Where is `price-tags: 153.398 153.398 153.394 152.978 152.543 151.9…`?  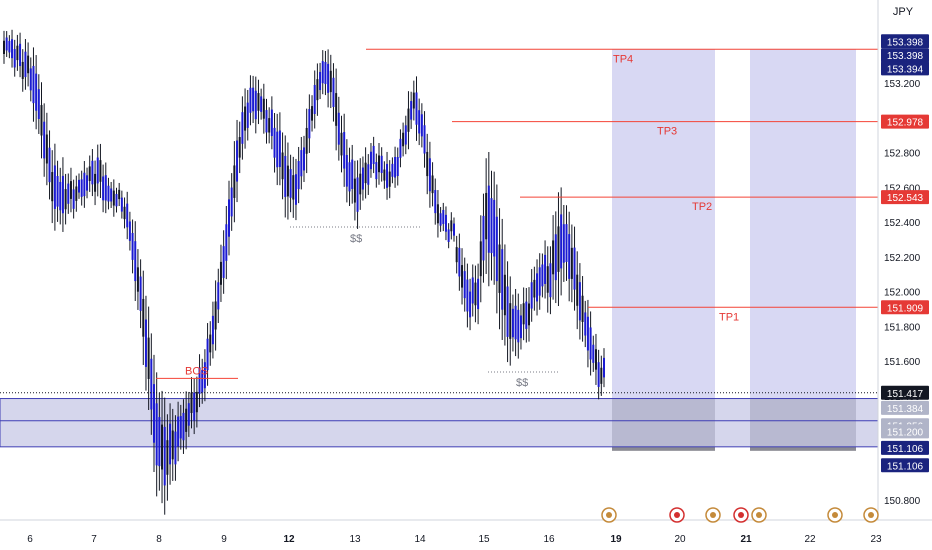 price-tags: 153.398 153.398 153.394 152.978 152.543 151.9… is located at coordinates (905, 253).